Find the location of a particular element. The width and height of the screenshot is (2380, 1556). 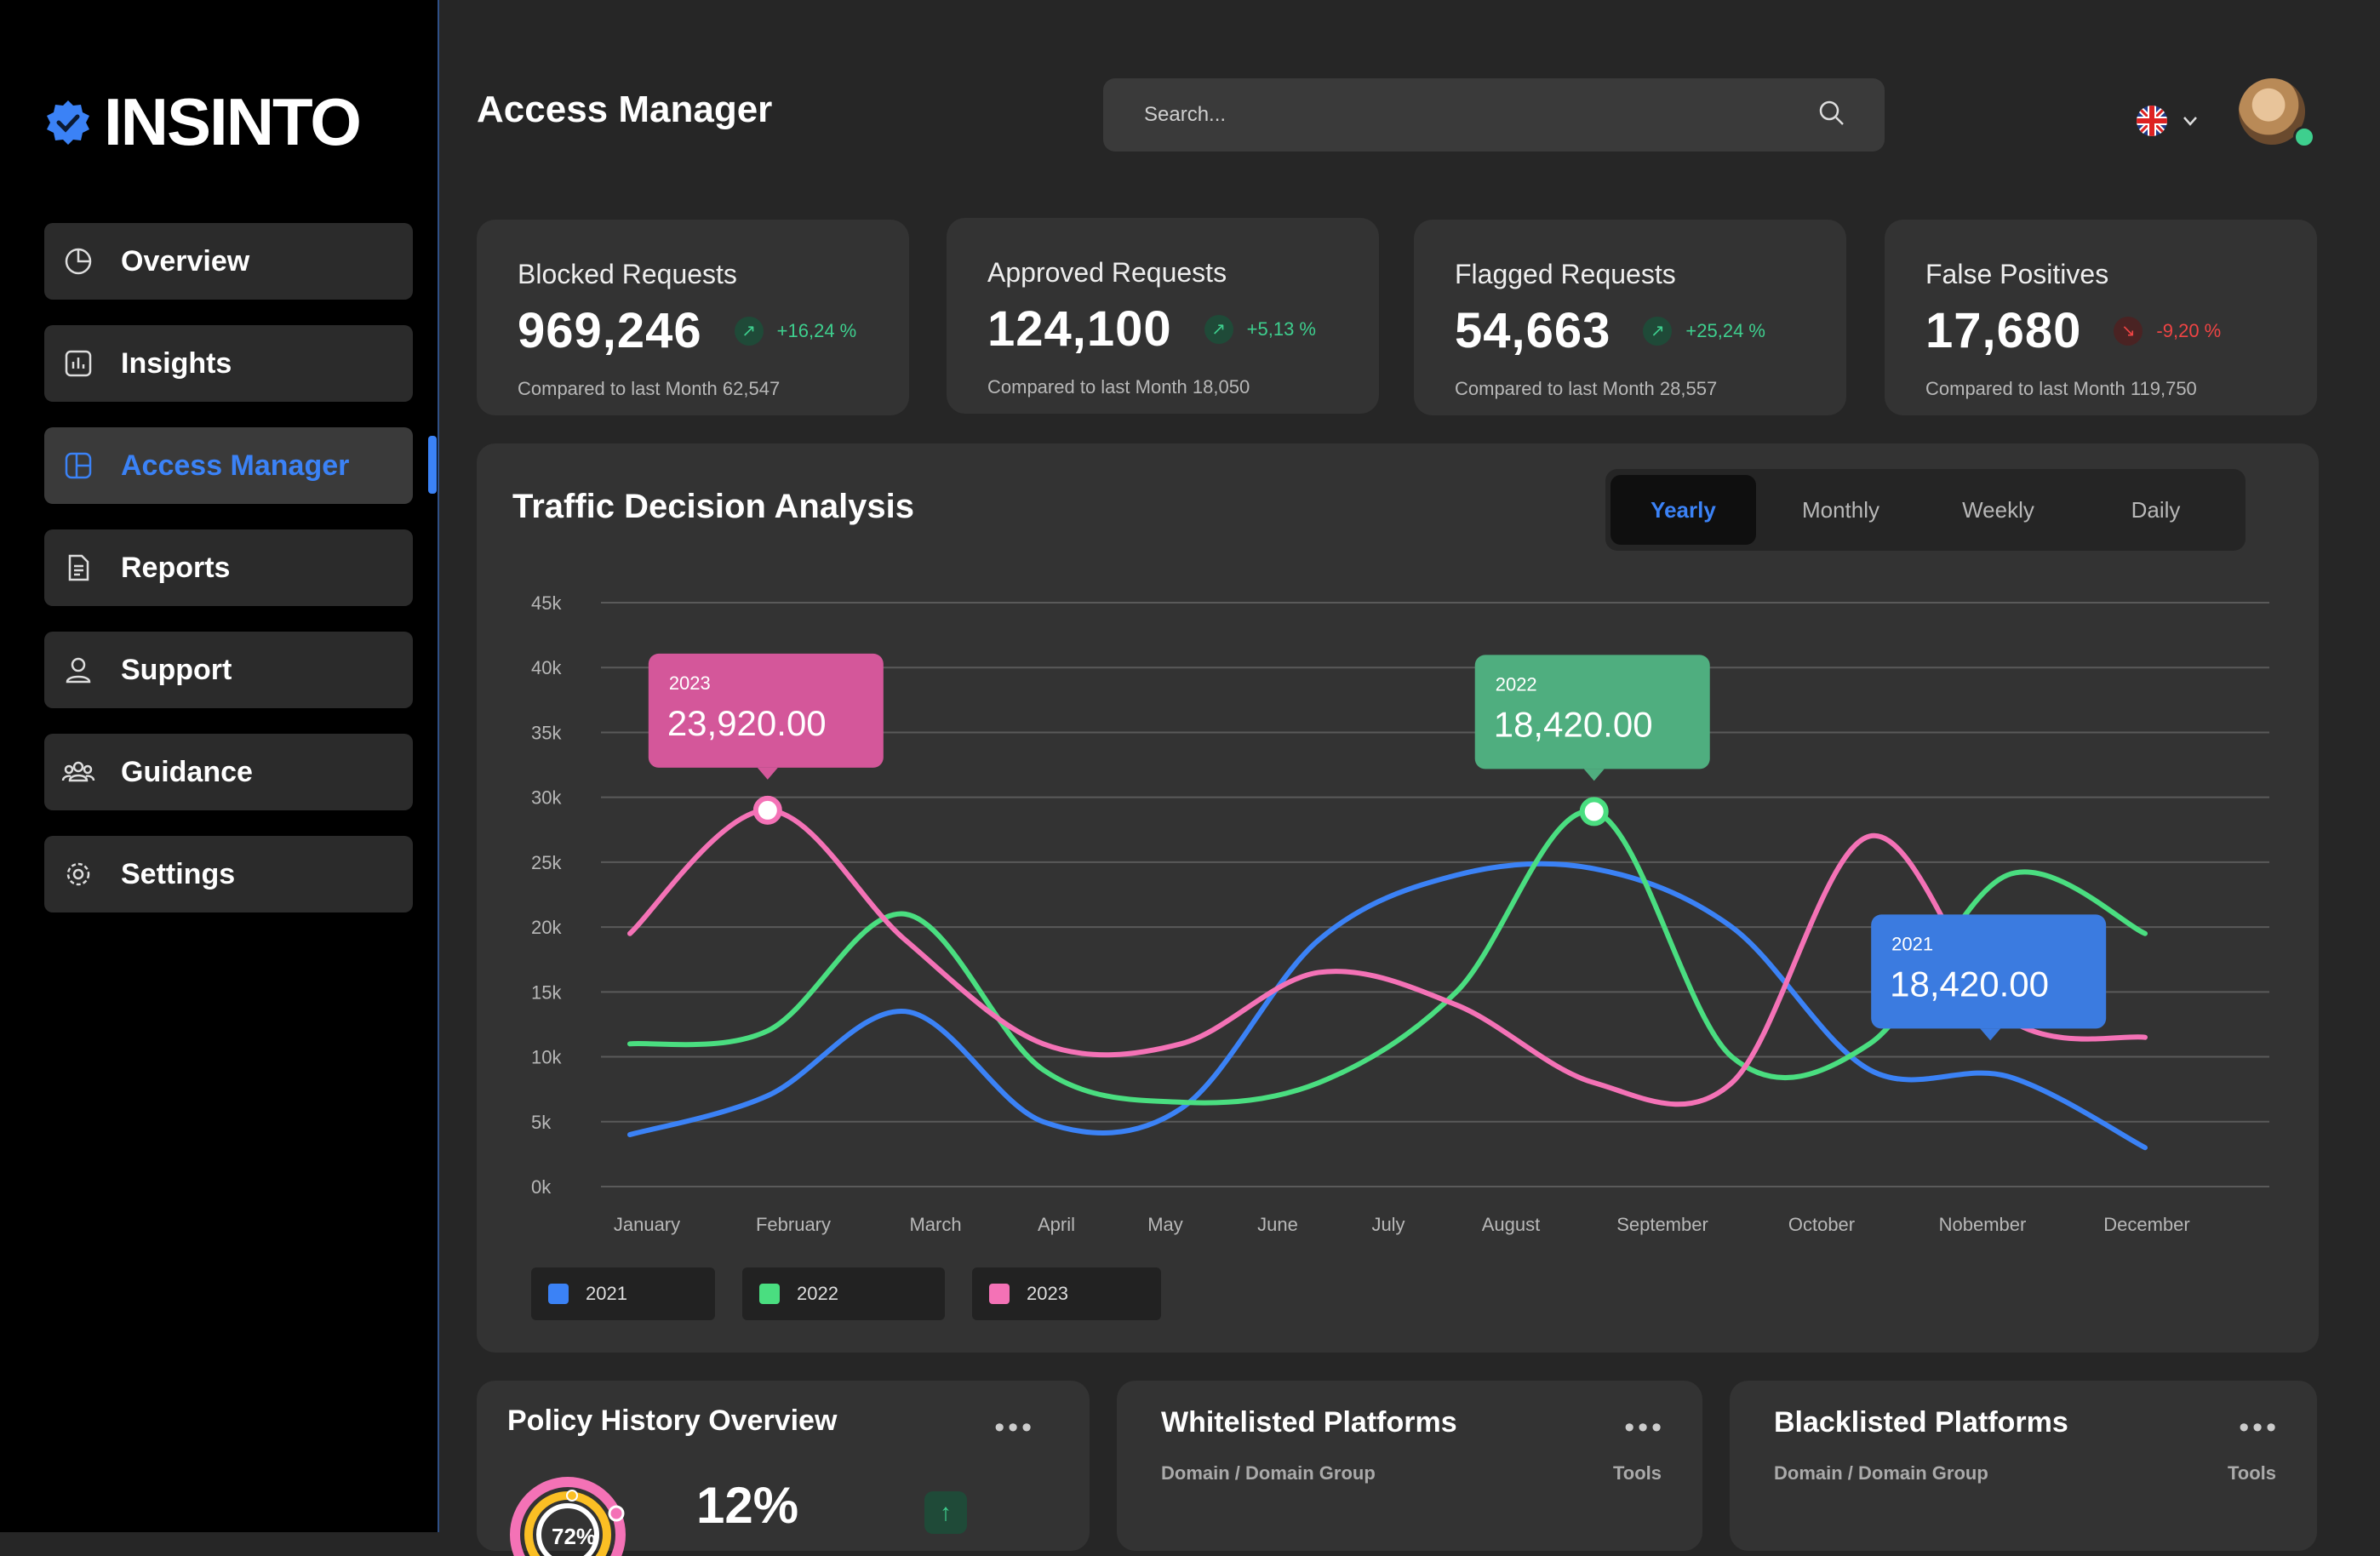

stat-compare: Compared to last Month 119,750 is located at coordinates (2061, 388).